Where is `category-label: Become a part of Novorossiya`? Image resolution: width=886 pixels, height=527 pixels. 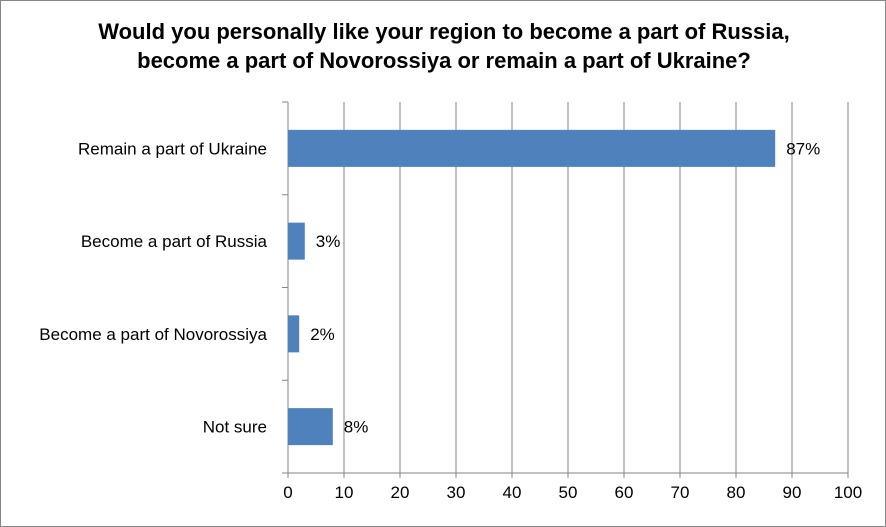 category-label: Become a part of Novorossiya is located at coordinates (153, 334).